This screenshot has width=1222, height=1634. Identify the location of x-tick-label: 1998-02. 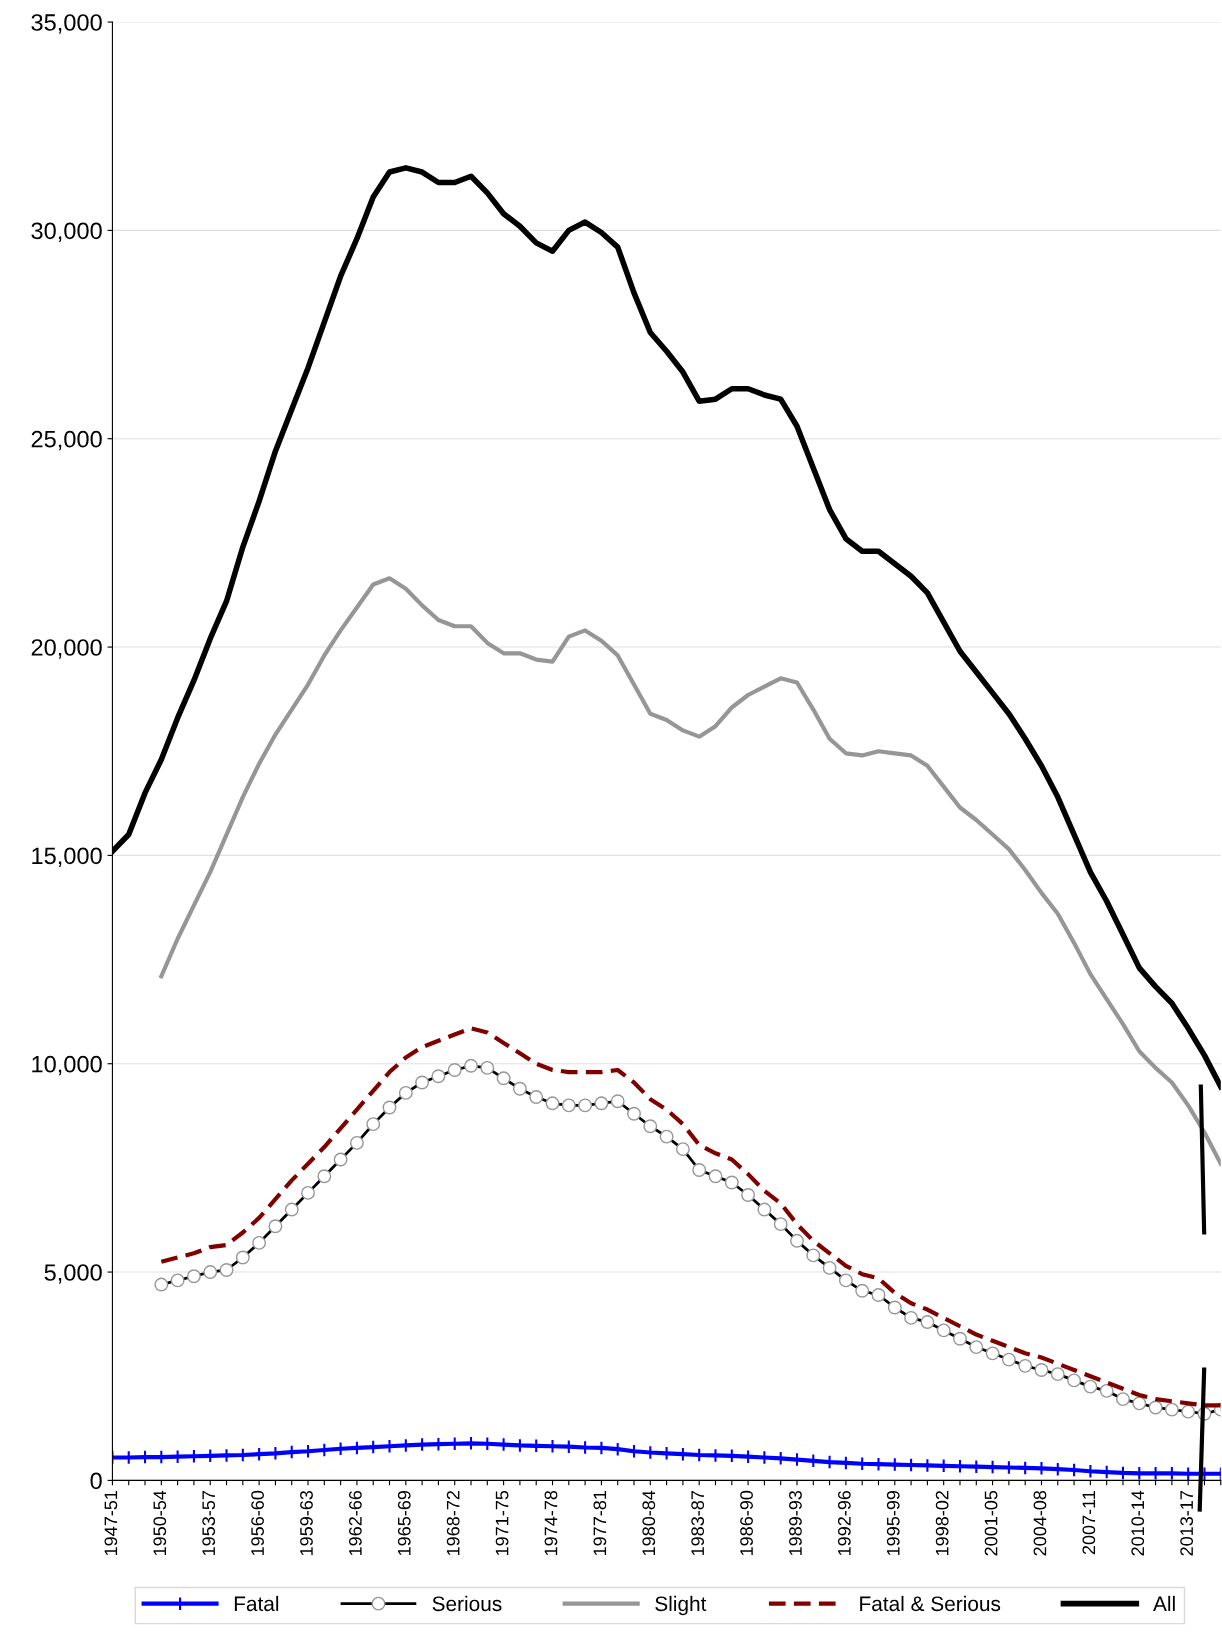
(942, 1523).